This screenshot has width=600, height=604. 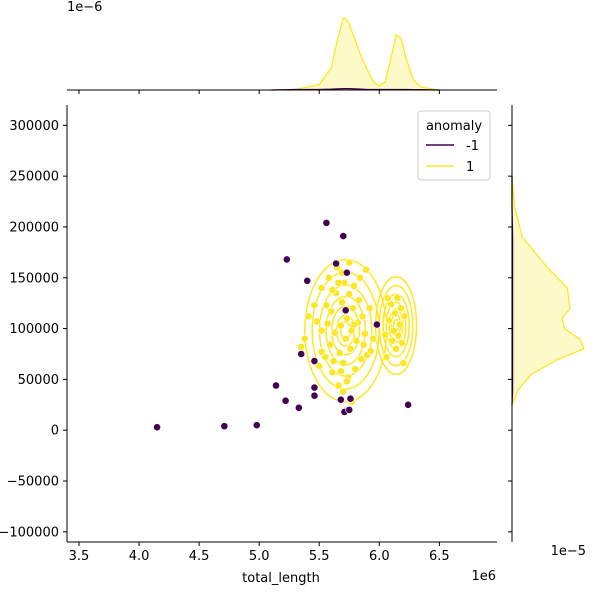 I want to click on y-tick-label: 300000, so click(x=34, y=126).